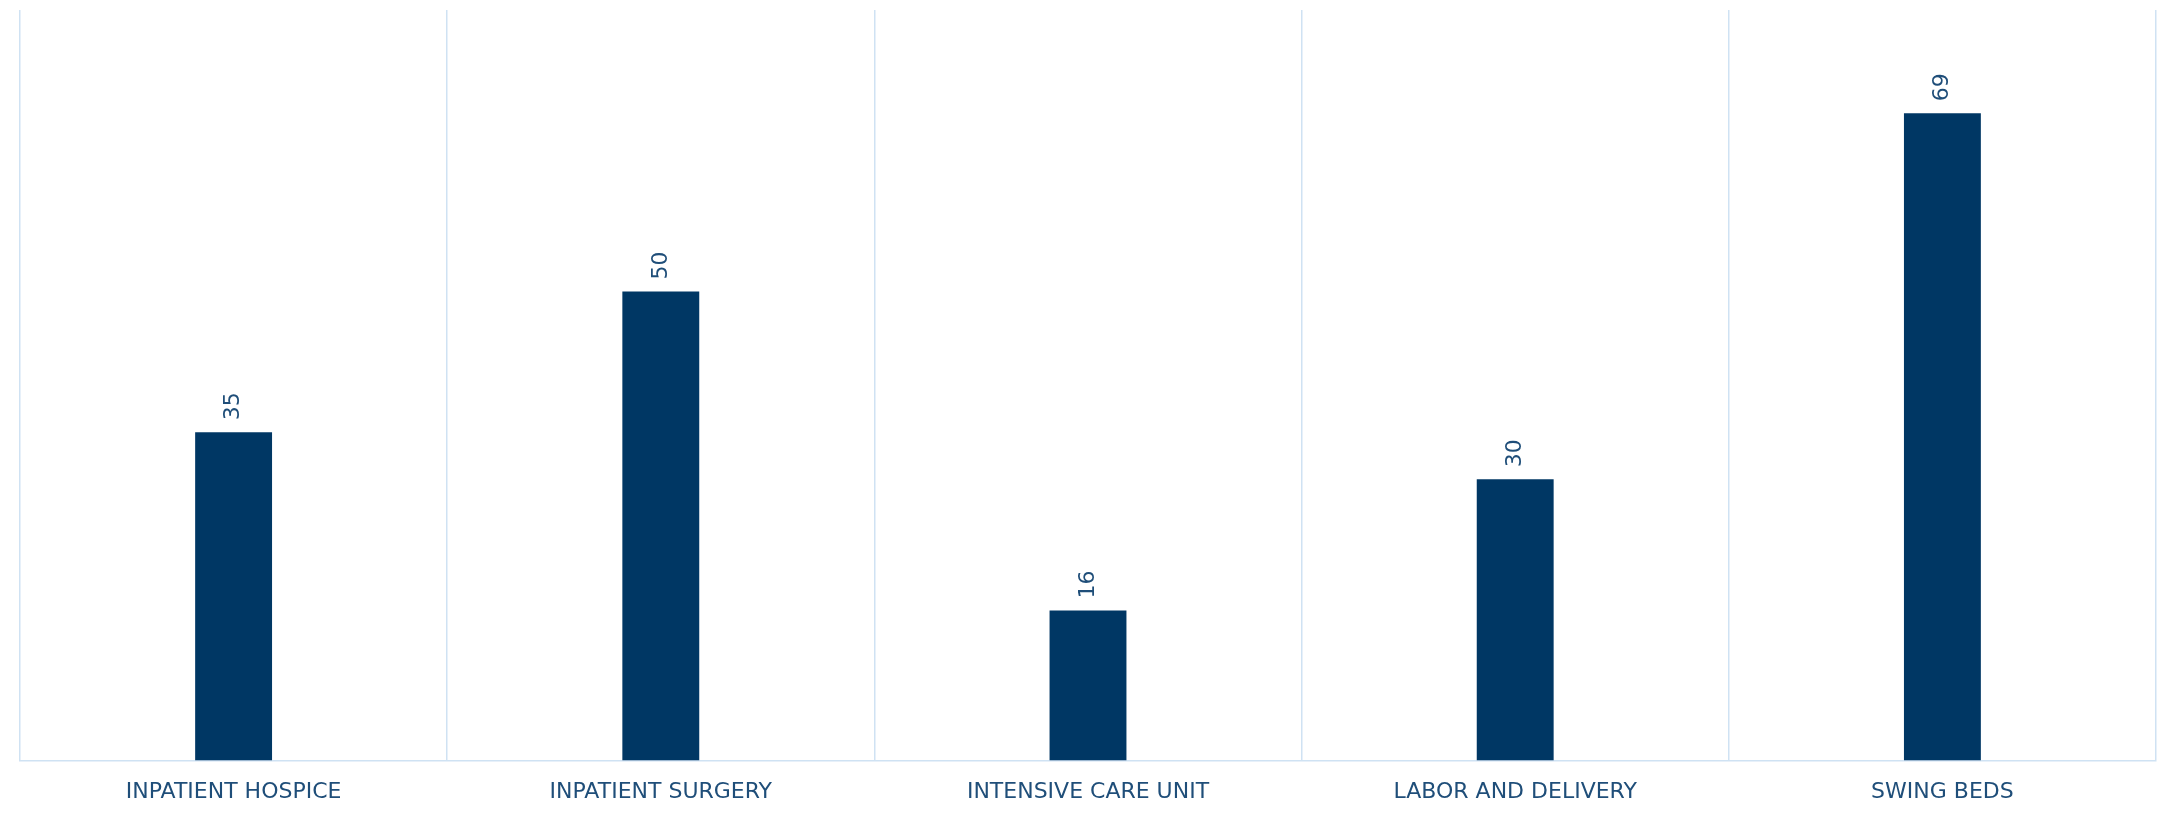  I want to click on data-label: 16, so click(1086, 584).